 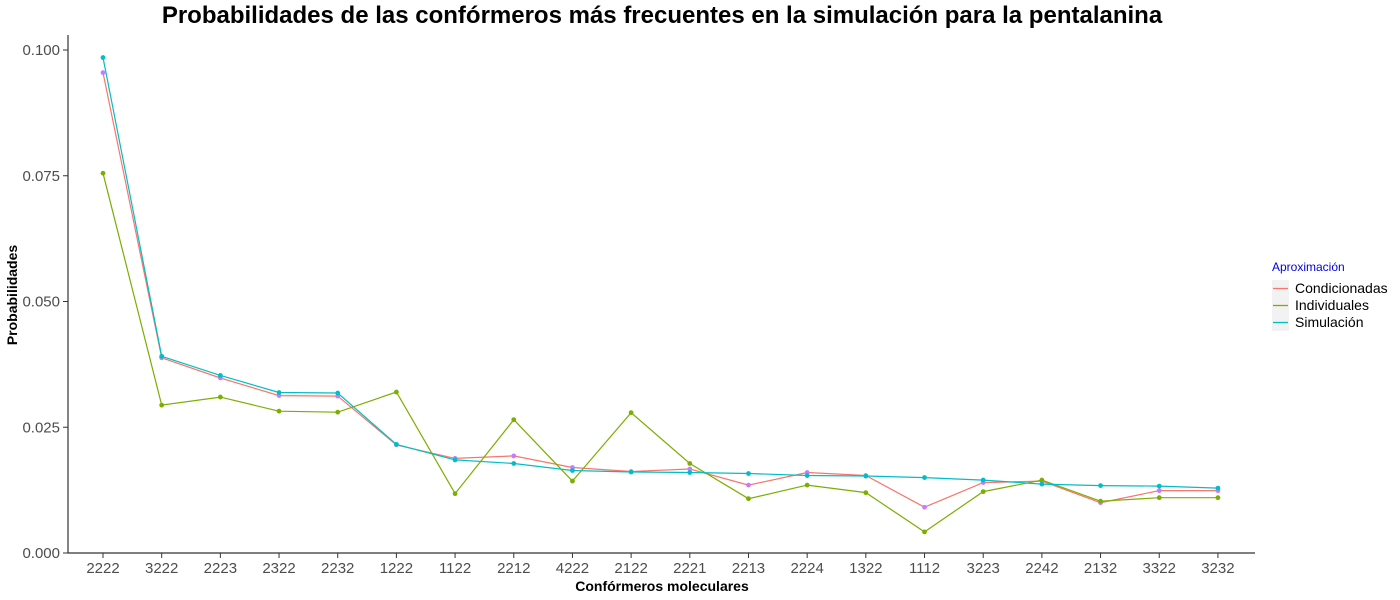 I want to click on legend-label: Individuales, so click(x=1332, y=305).